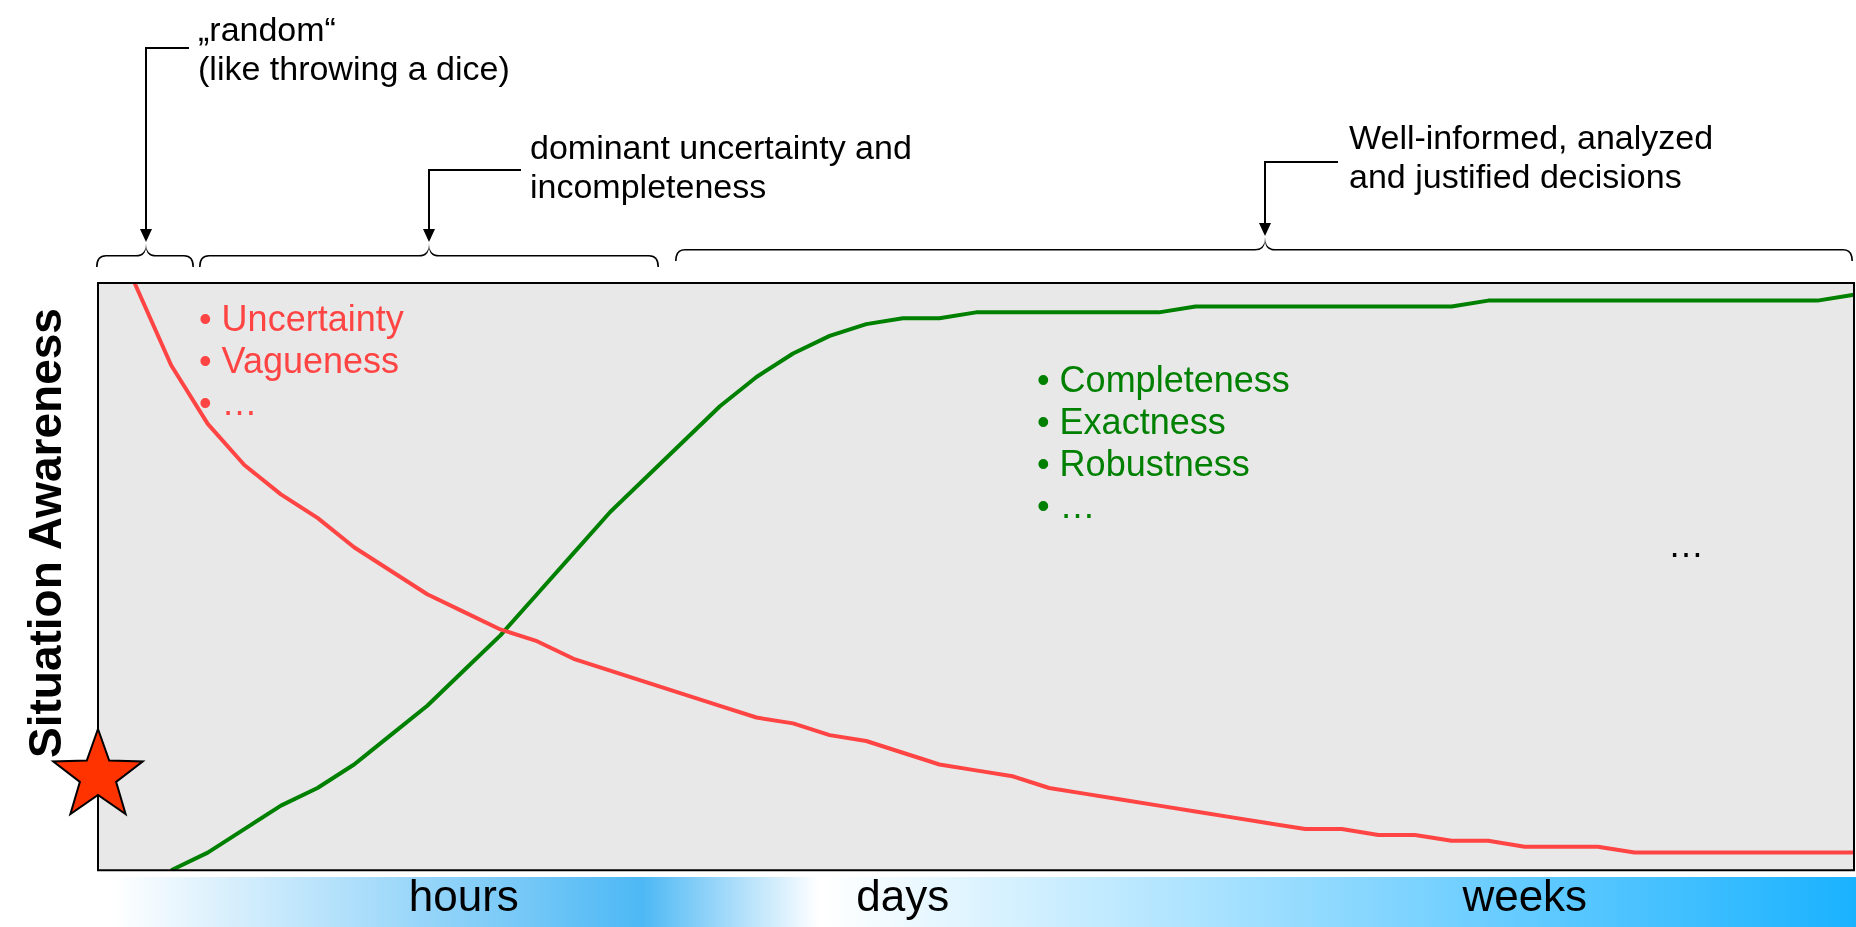 The width and height of the screenshot is (1856, 927). What do you see at coordinates (301, 319) in the screenshot?
I see `annotation: • Uncertainty` at bounding box center [301, 319].